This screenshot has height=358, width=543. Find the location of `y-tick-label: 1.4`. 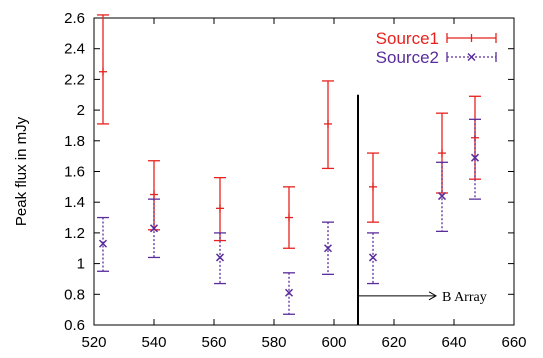

y-tick-label: 1.4 is located at coordinates (74, 202).